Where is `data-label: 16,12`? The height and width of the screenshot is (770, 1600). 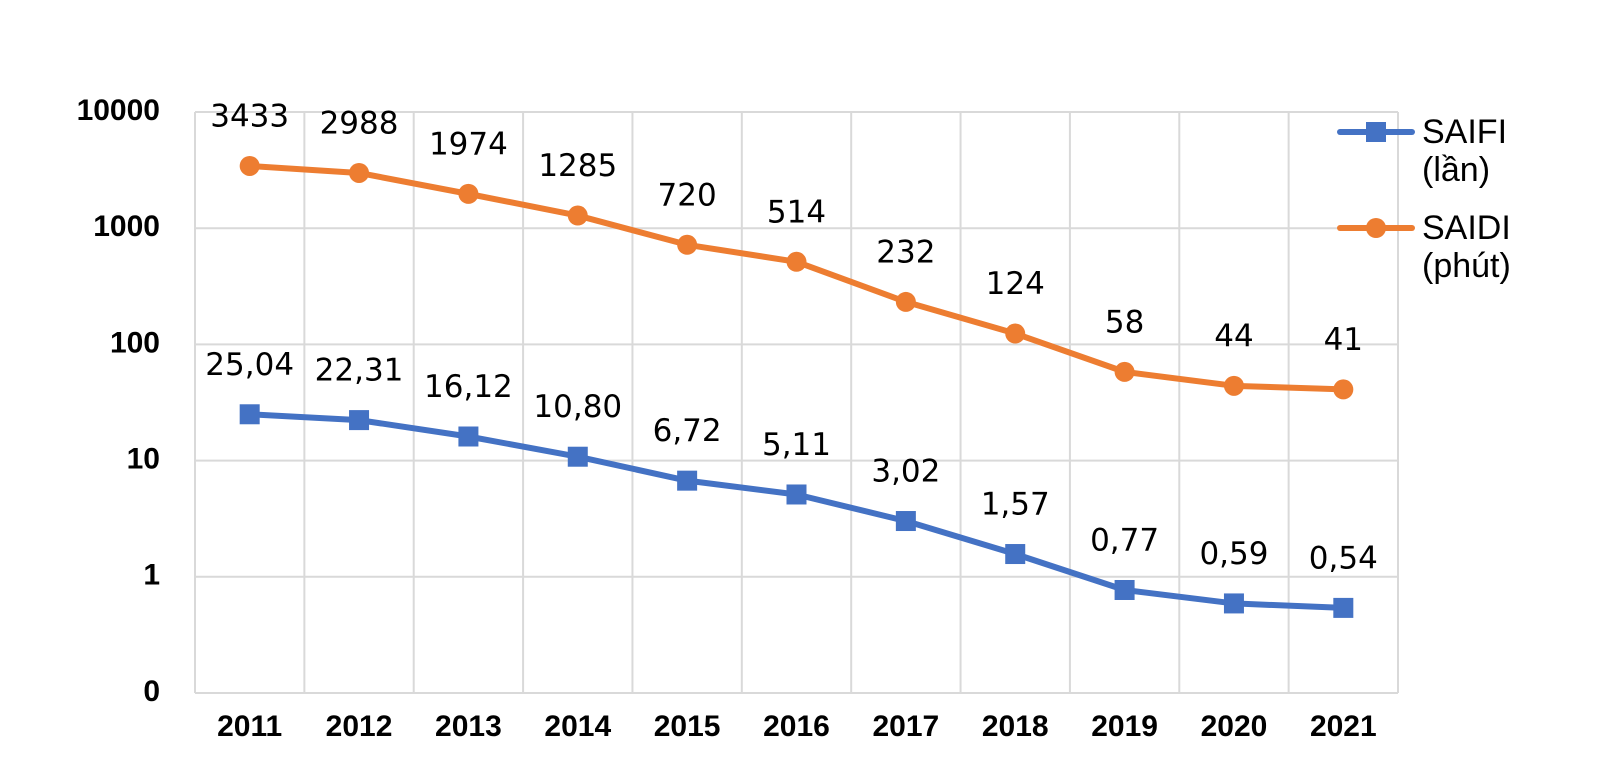 data-label: 16,12 is located at coordinates (468, 387).